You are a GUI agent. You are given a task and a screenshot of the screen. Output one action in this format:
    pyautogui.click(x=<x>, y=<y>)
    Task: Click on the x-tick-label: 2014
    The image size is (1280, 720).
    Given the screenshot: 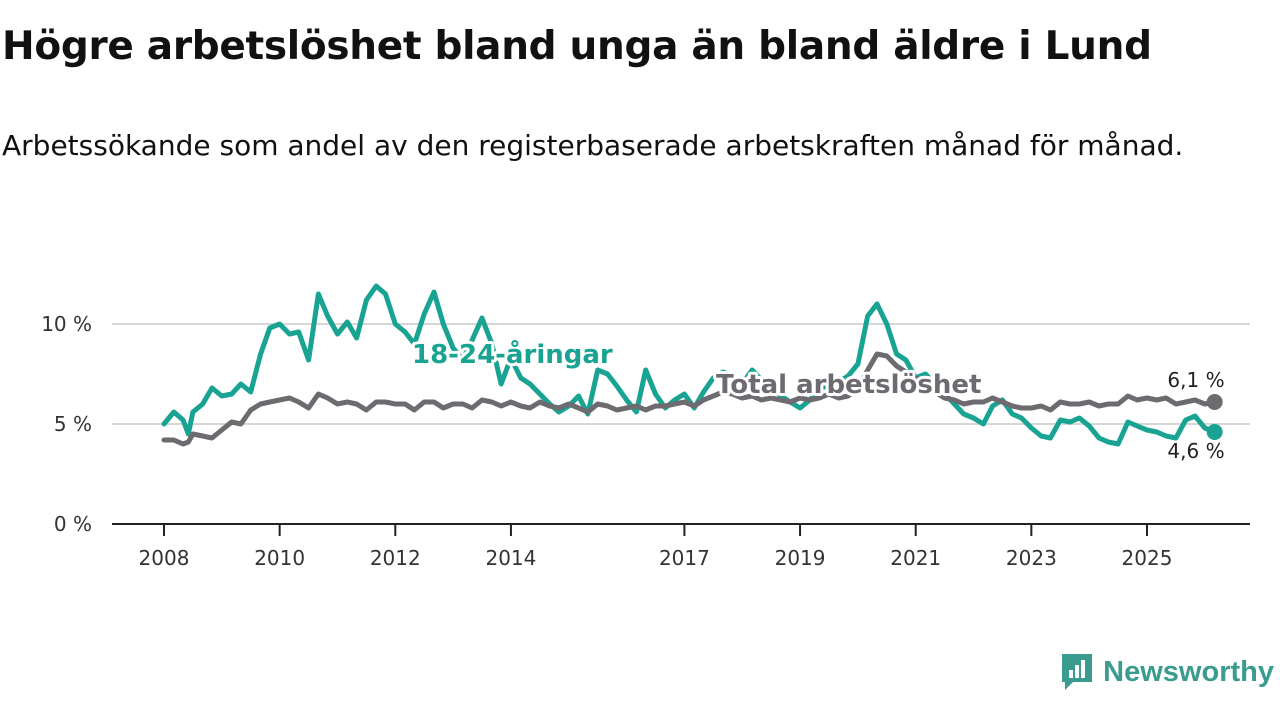 What is the action you would take?
    pyautogui.click(x=510, y=558)
    